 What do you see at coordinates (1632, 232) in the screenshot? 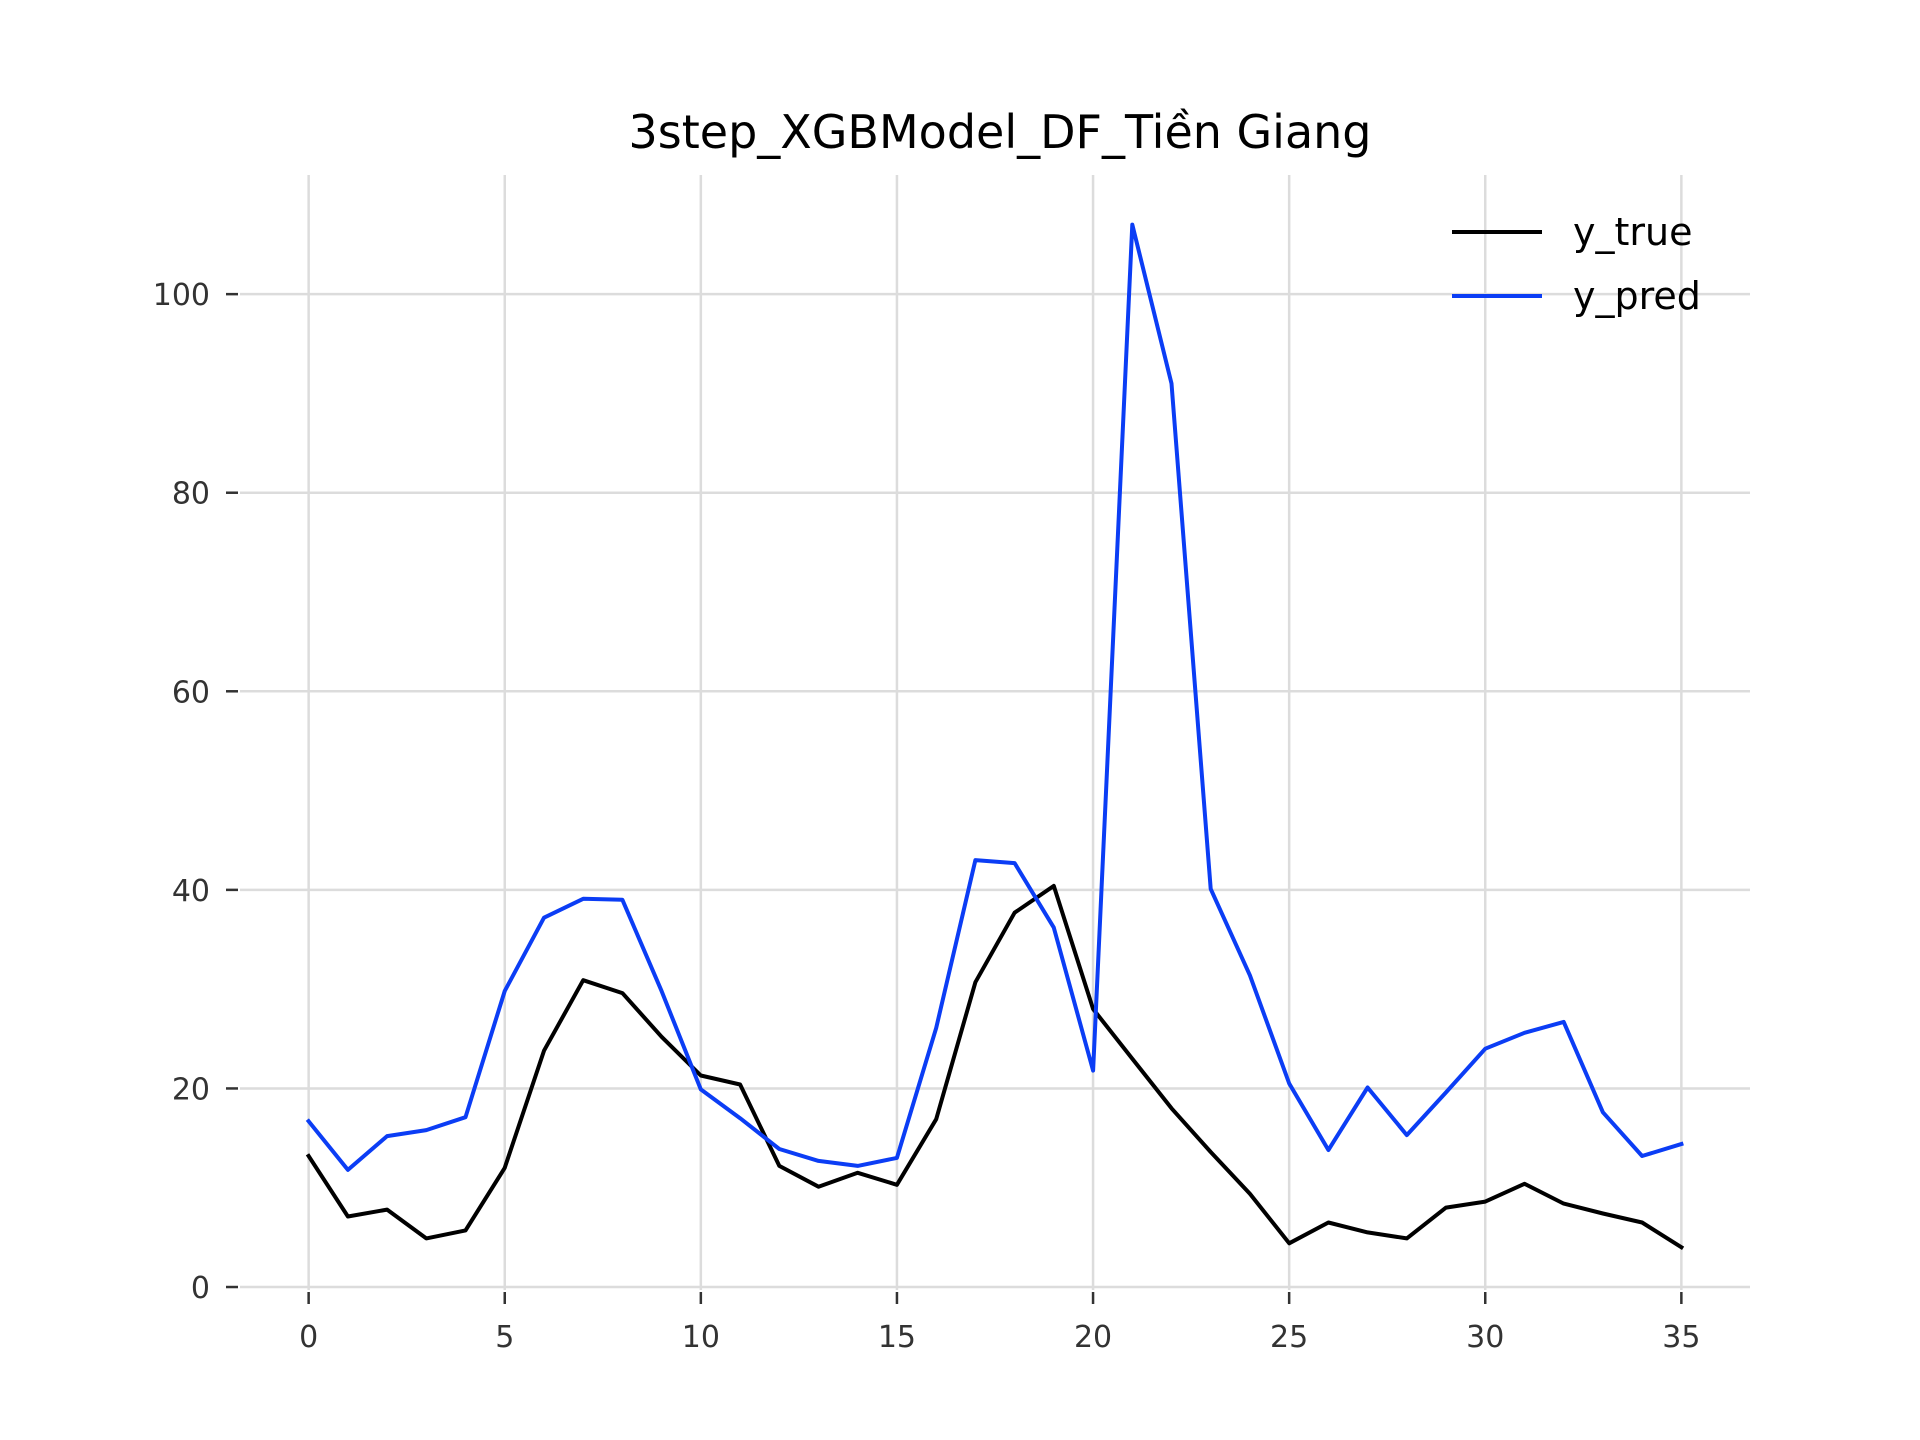
I see `legend-label-y-true: y_true` at bounding box center [1632, 232].